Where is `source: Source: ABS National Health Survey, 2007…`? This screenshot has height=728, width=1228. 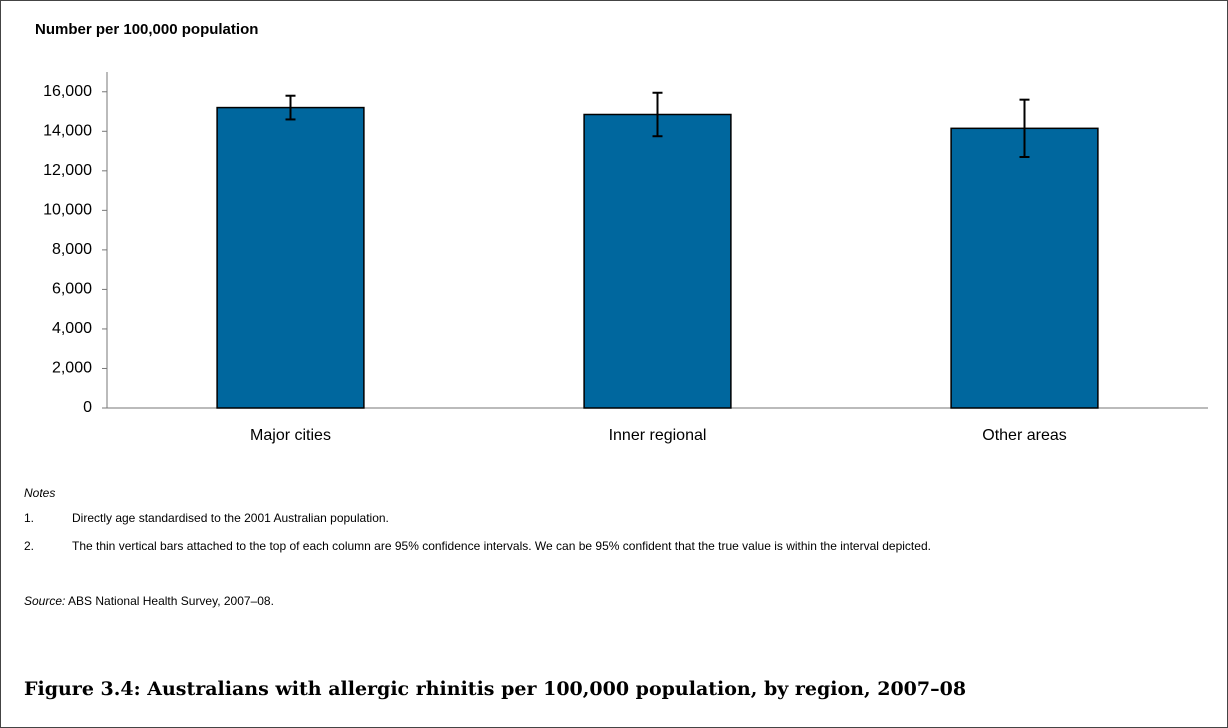 source: Source: ABS National Health Survey, 2007… is located at coordinates (149, 601).